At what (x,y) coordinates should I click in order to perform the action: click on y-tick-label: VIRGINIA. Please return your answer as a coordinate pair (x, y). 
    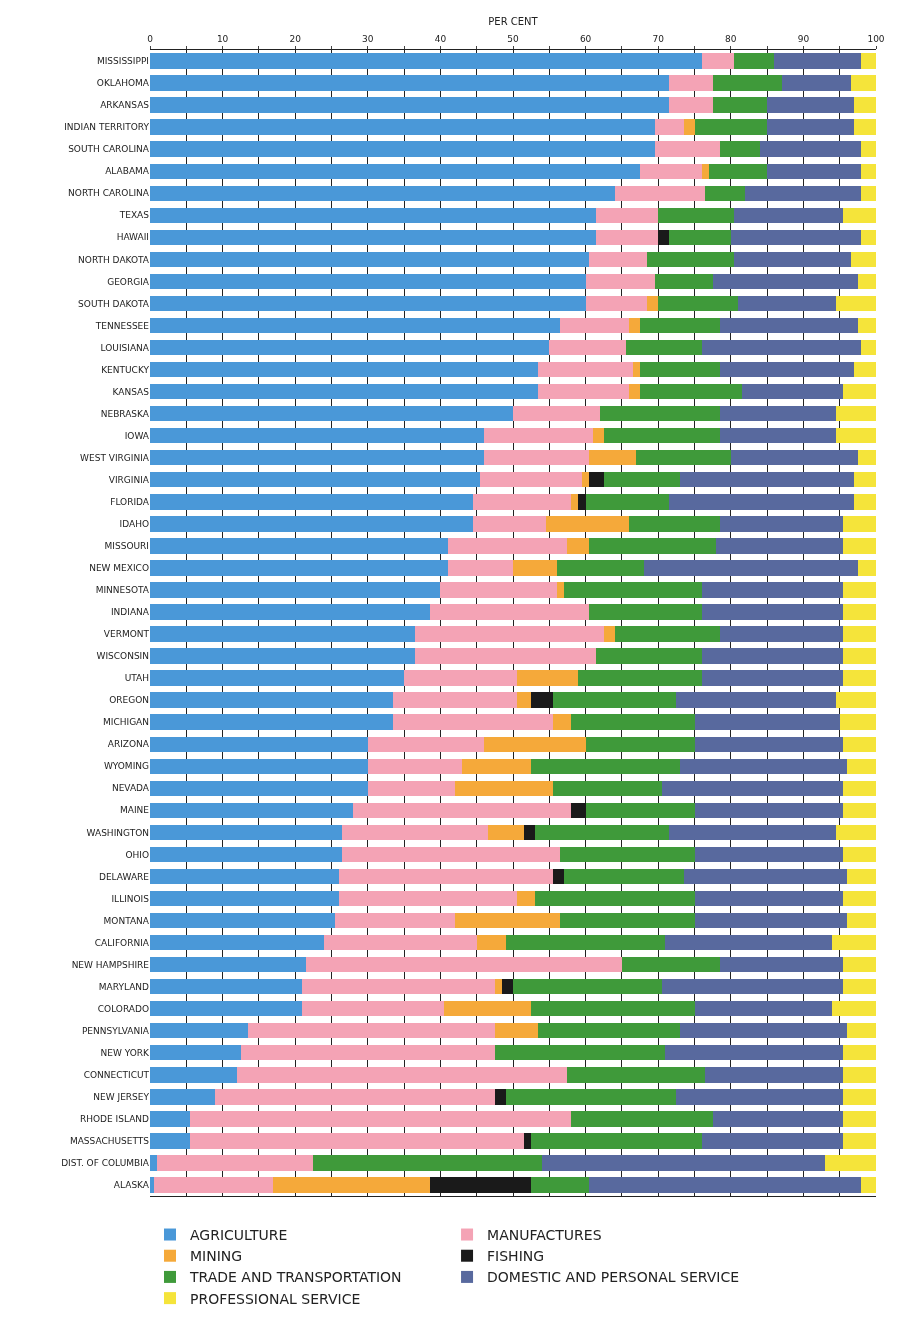
    Looking at the image, I should click on (129, 479).